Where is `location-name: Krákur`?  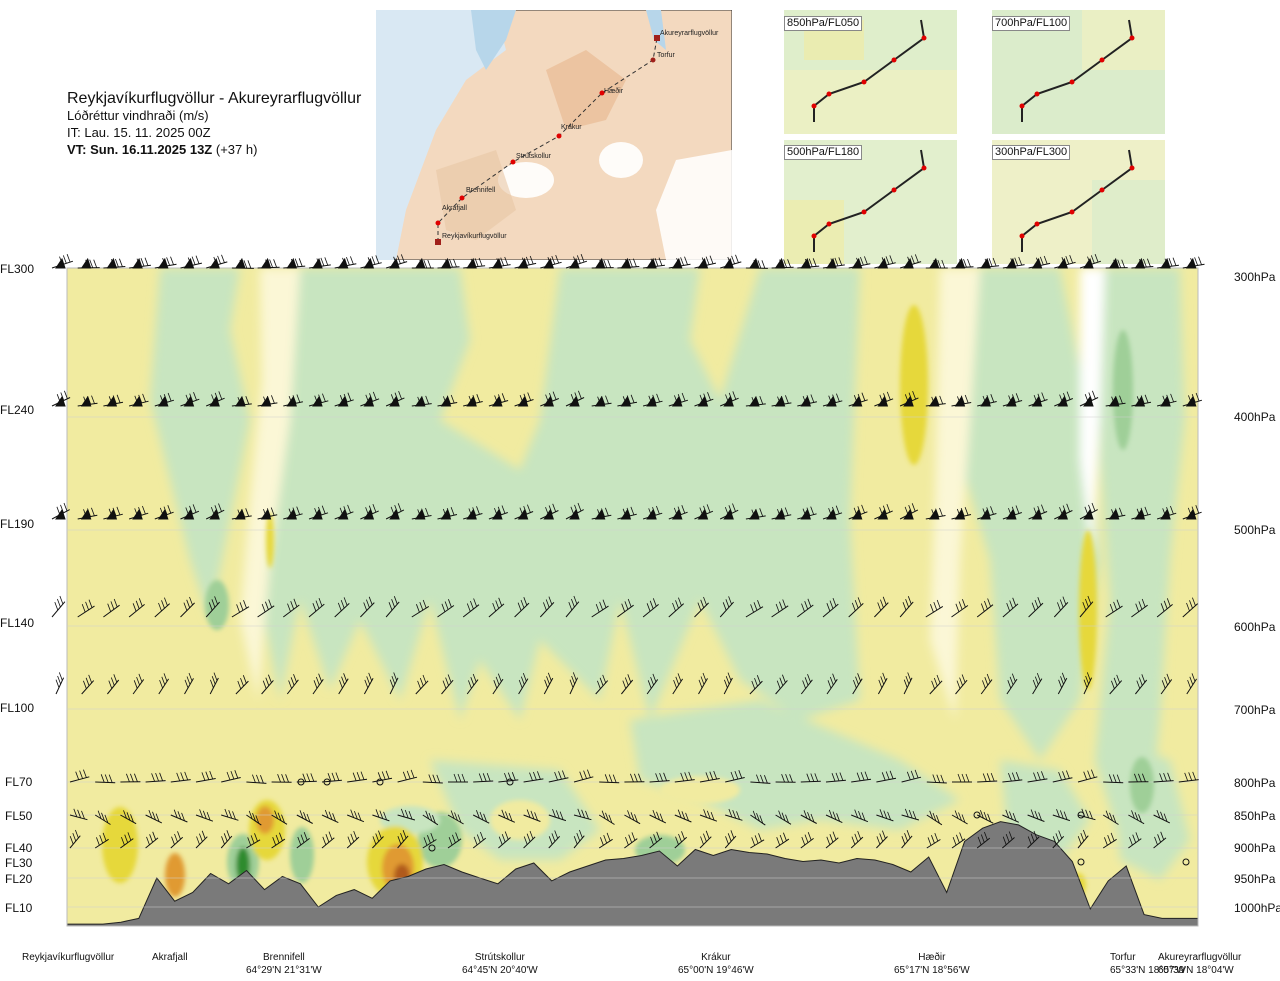
location-name: Krákur is located at coordinates (716, 957).